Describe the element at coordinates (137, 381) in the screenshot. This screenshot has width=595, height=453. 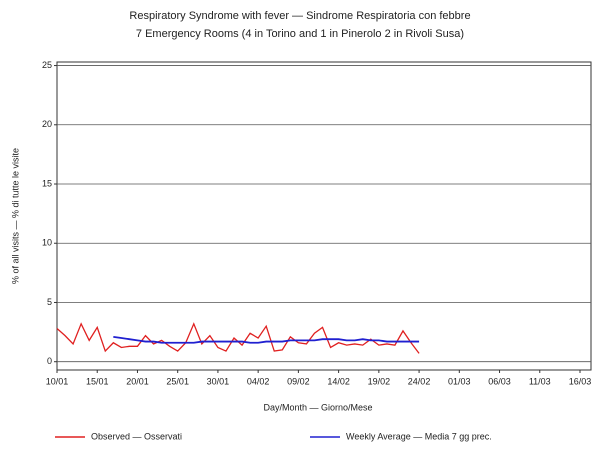
I see `x-tick-label: 20/01` at that location.